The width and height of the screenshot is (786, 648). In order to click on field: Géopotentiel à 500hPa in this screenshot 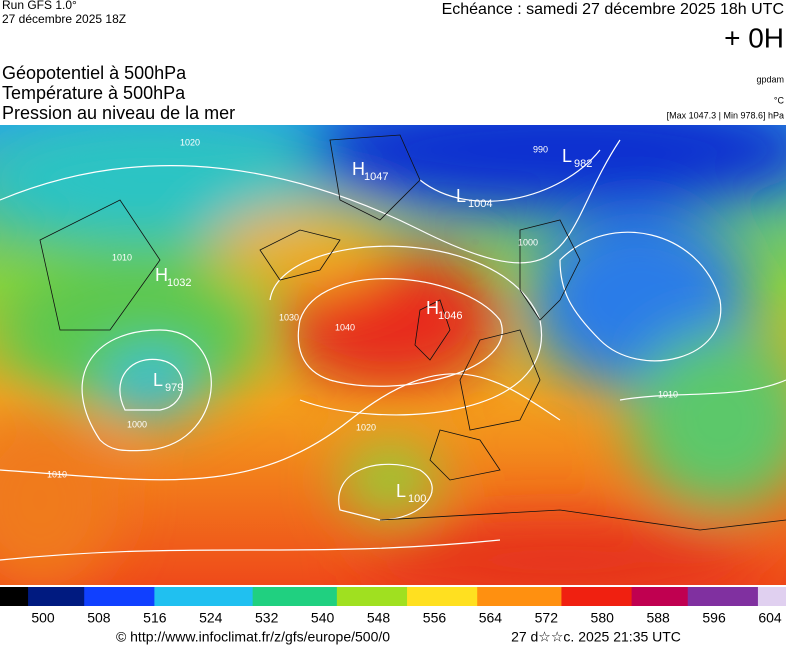, I will do `click(94, 73)`.